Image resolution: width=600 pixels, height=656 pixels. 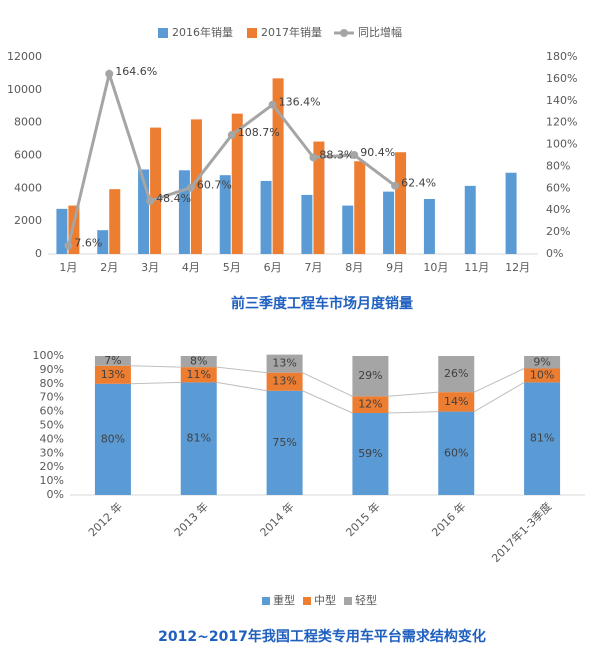 I want to click on data-label: 136.4%, so click(x=300, y=102).